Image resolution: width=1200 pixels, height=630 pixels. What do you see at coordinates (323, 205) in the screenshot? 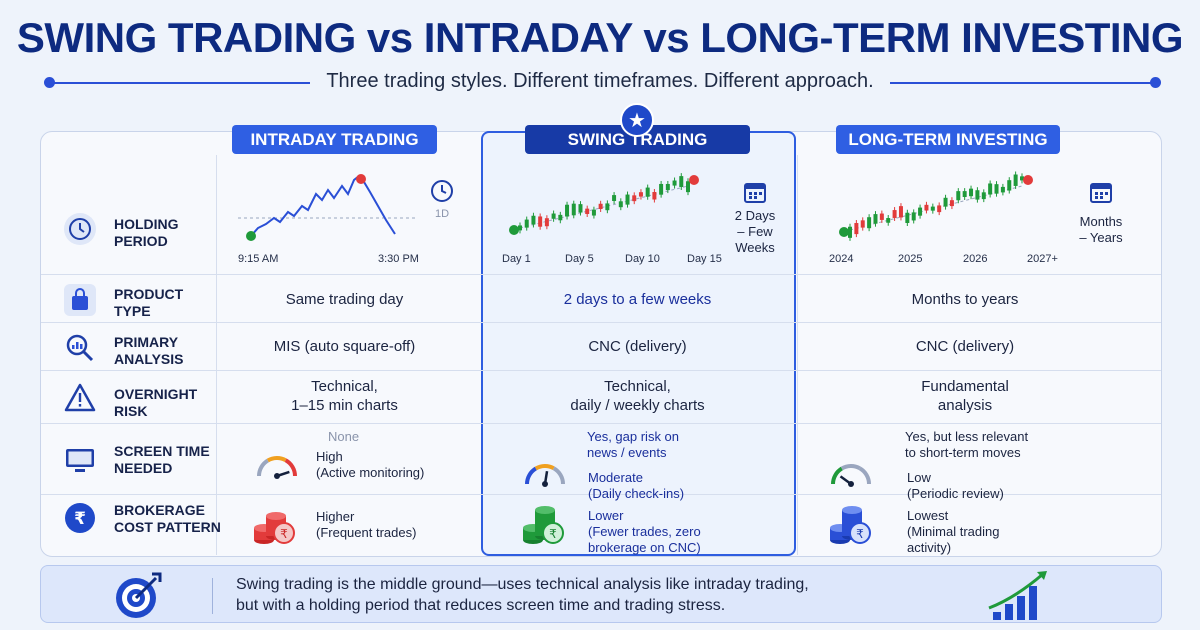
I see `intraday-price-line` at bounding box center [323, 205].